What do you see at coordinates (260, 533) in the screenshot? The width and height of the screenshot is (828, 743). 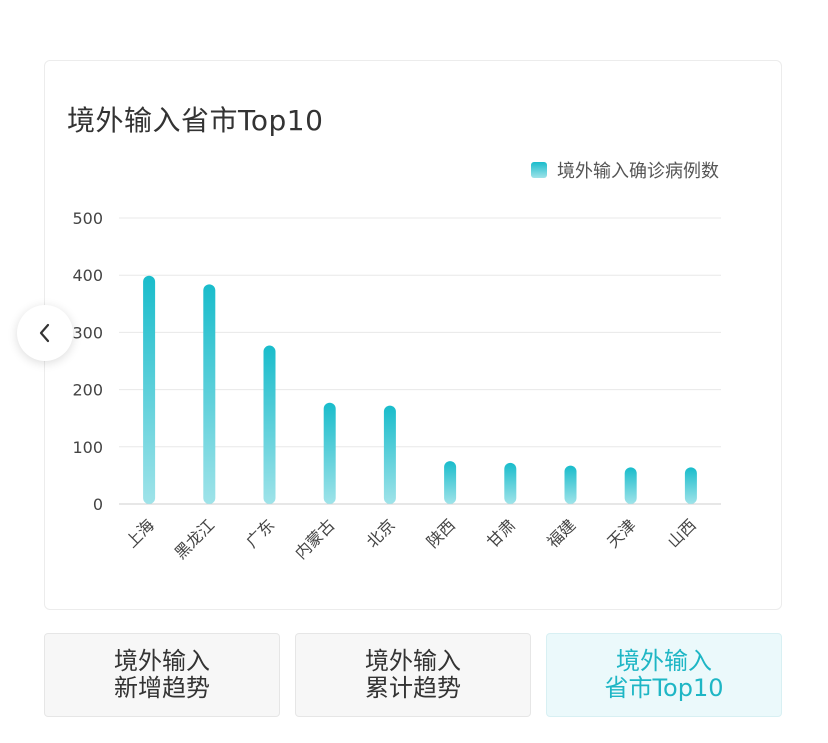 I see `x-tick-label: 广东` at bounding box center [260, 533].